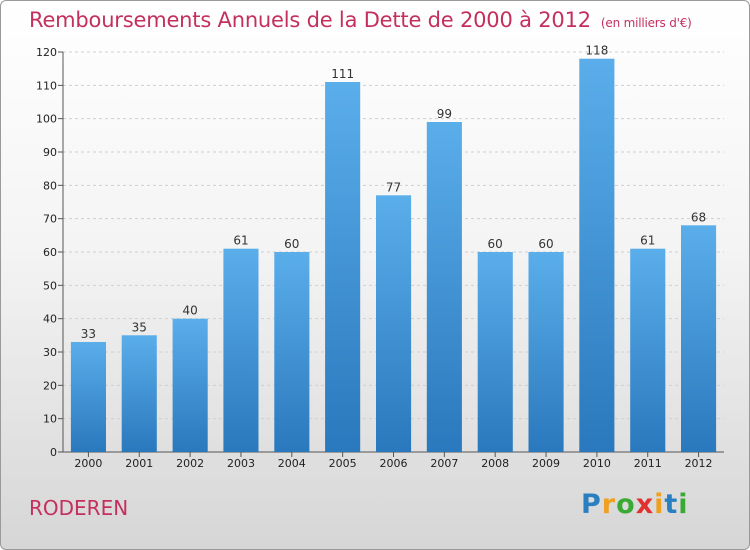 Image resolution: width=750 pixels, height=550 pixels. What do you see at coordinates (50, 319) in the screenshot?
I see `y-tick-label: 40` at bounding box center [50, 319].